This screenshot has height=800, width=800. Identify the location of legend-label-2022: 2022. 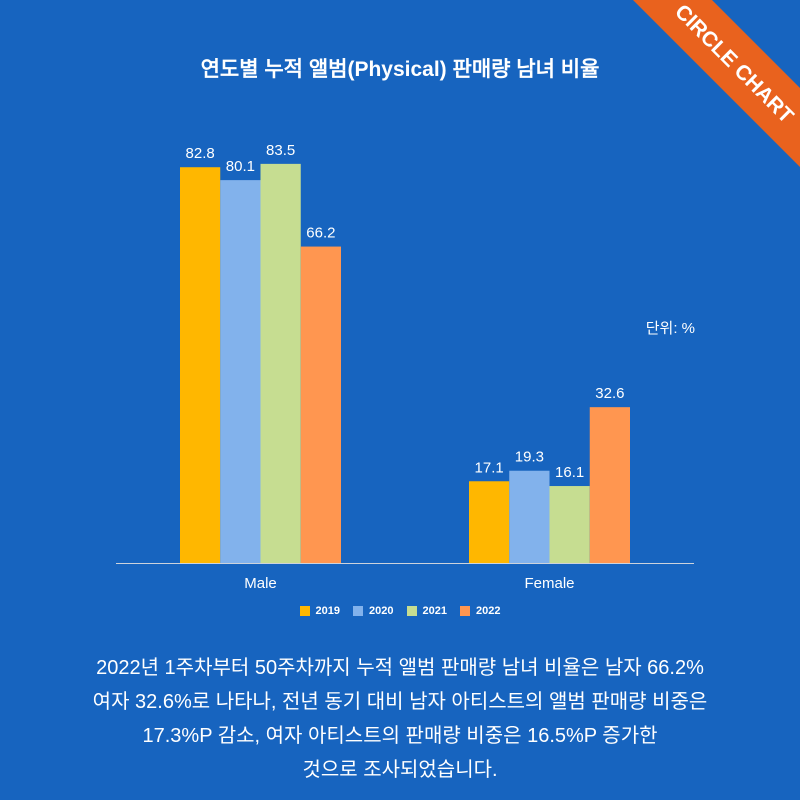
(488, 611).